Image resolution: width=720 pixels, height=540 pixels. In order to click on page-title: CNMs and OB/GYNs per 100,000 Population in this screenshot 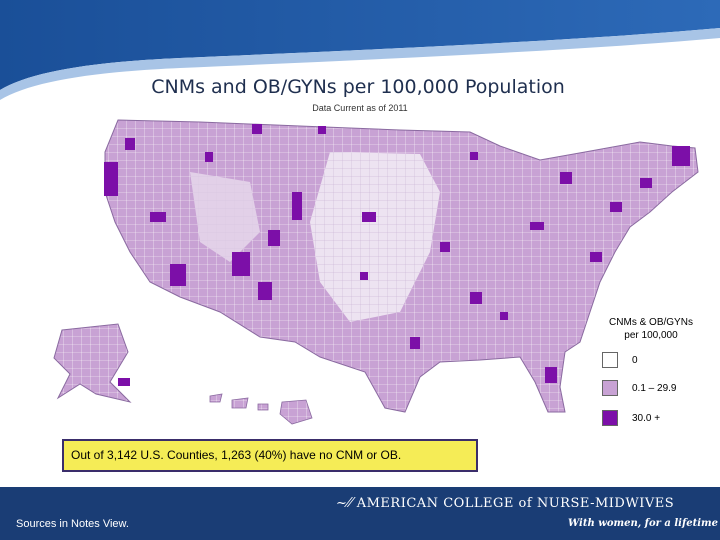, I will do `click(358, 87)`.